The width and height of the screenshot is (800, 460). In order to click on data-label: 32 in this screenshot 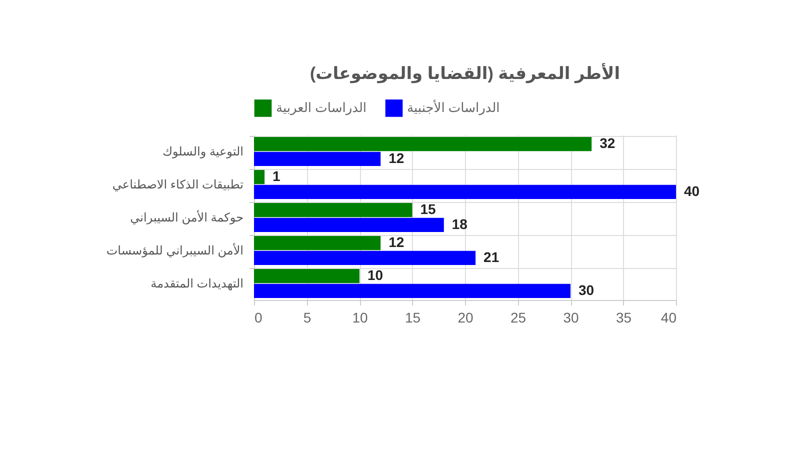, I will do `click(608, 143)`.